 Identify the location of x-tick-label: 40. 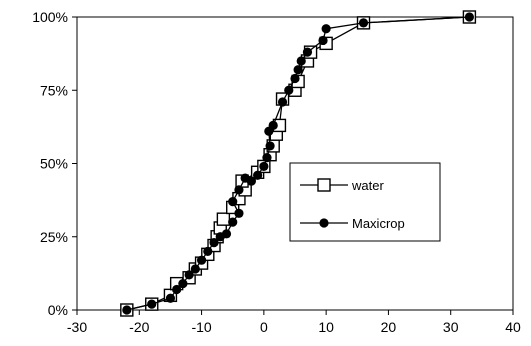
(513, 327).